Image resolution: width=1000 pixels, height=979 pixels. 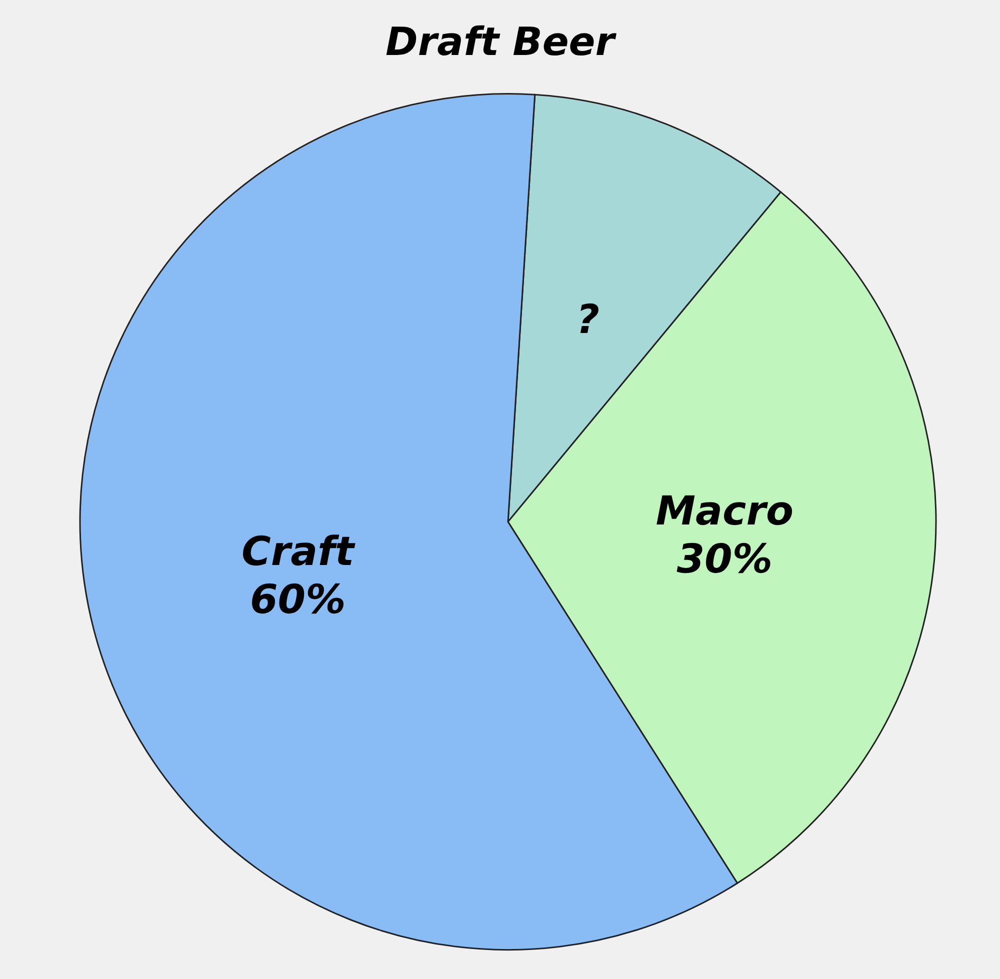 What do you see at coordinates (588, 320) in the screenshot?
I see `slice-label: ?` at bounding box center [588, 320].